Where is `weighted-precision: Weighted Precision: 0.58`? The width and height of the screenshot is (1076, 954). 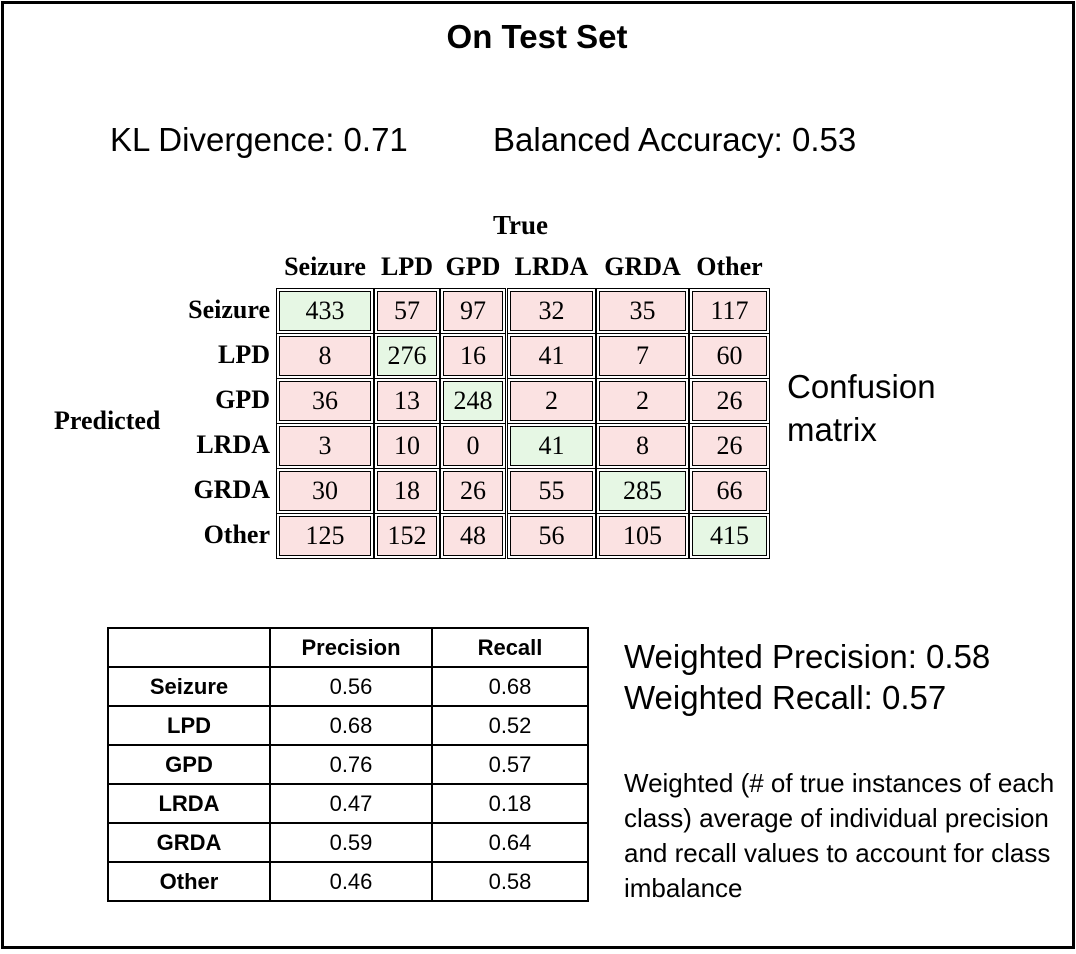
weighted-precision: Weighted Precision: 0.58 is located at coordinates (807, 656).